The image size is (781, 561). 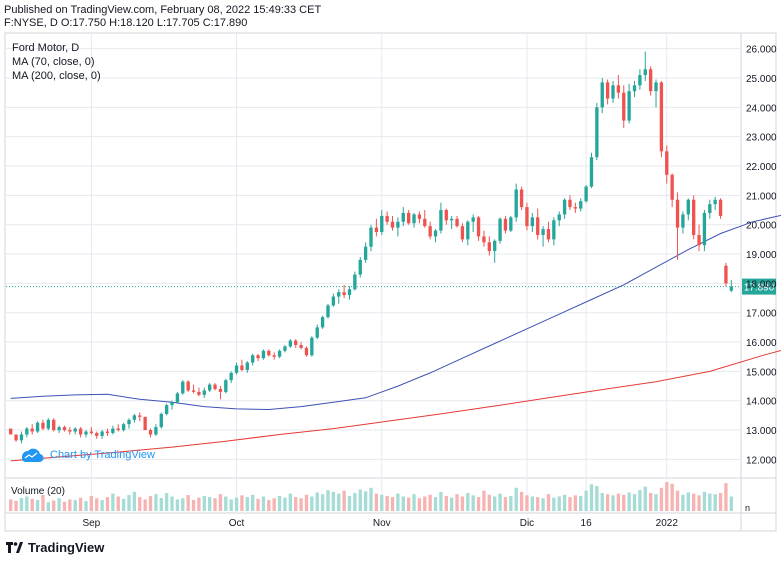 I want to click on price-tick-label: 13.000, so click(x=761, y=431).